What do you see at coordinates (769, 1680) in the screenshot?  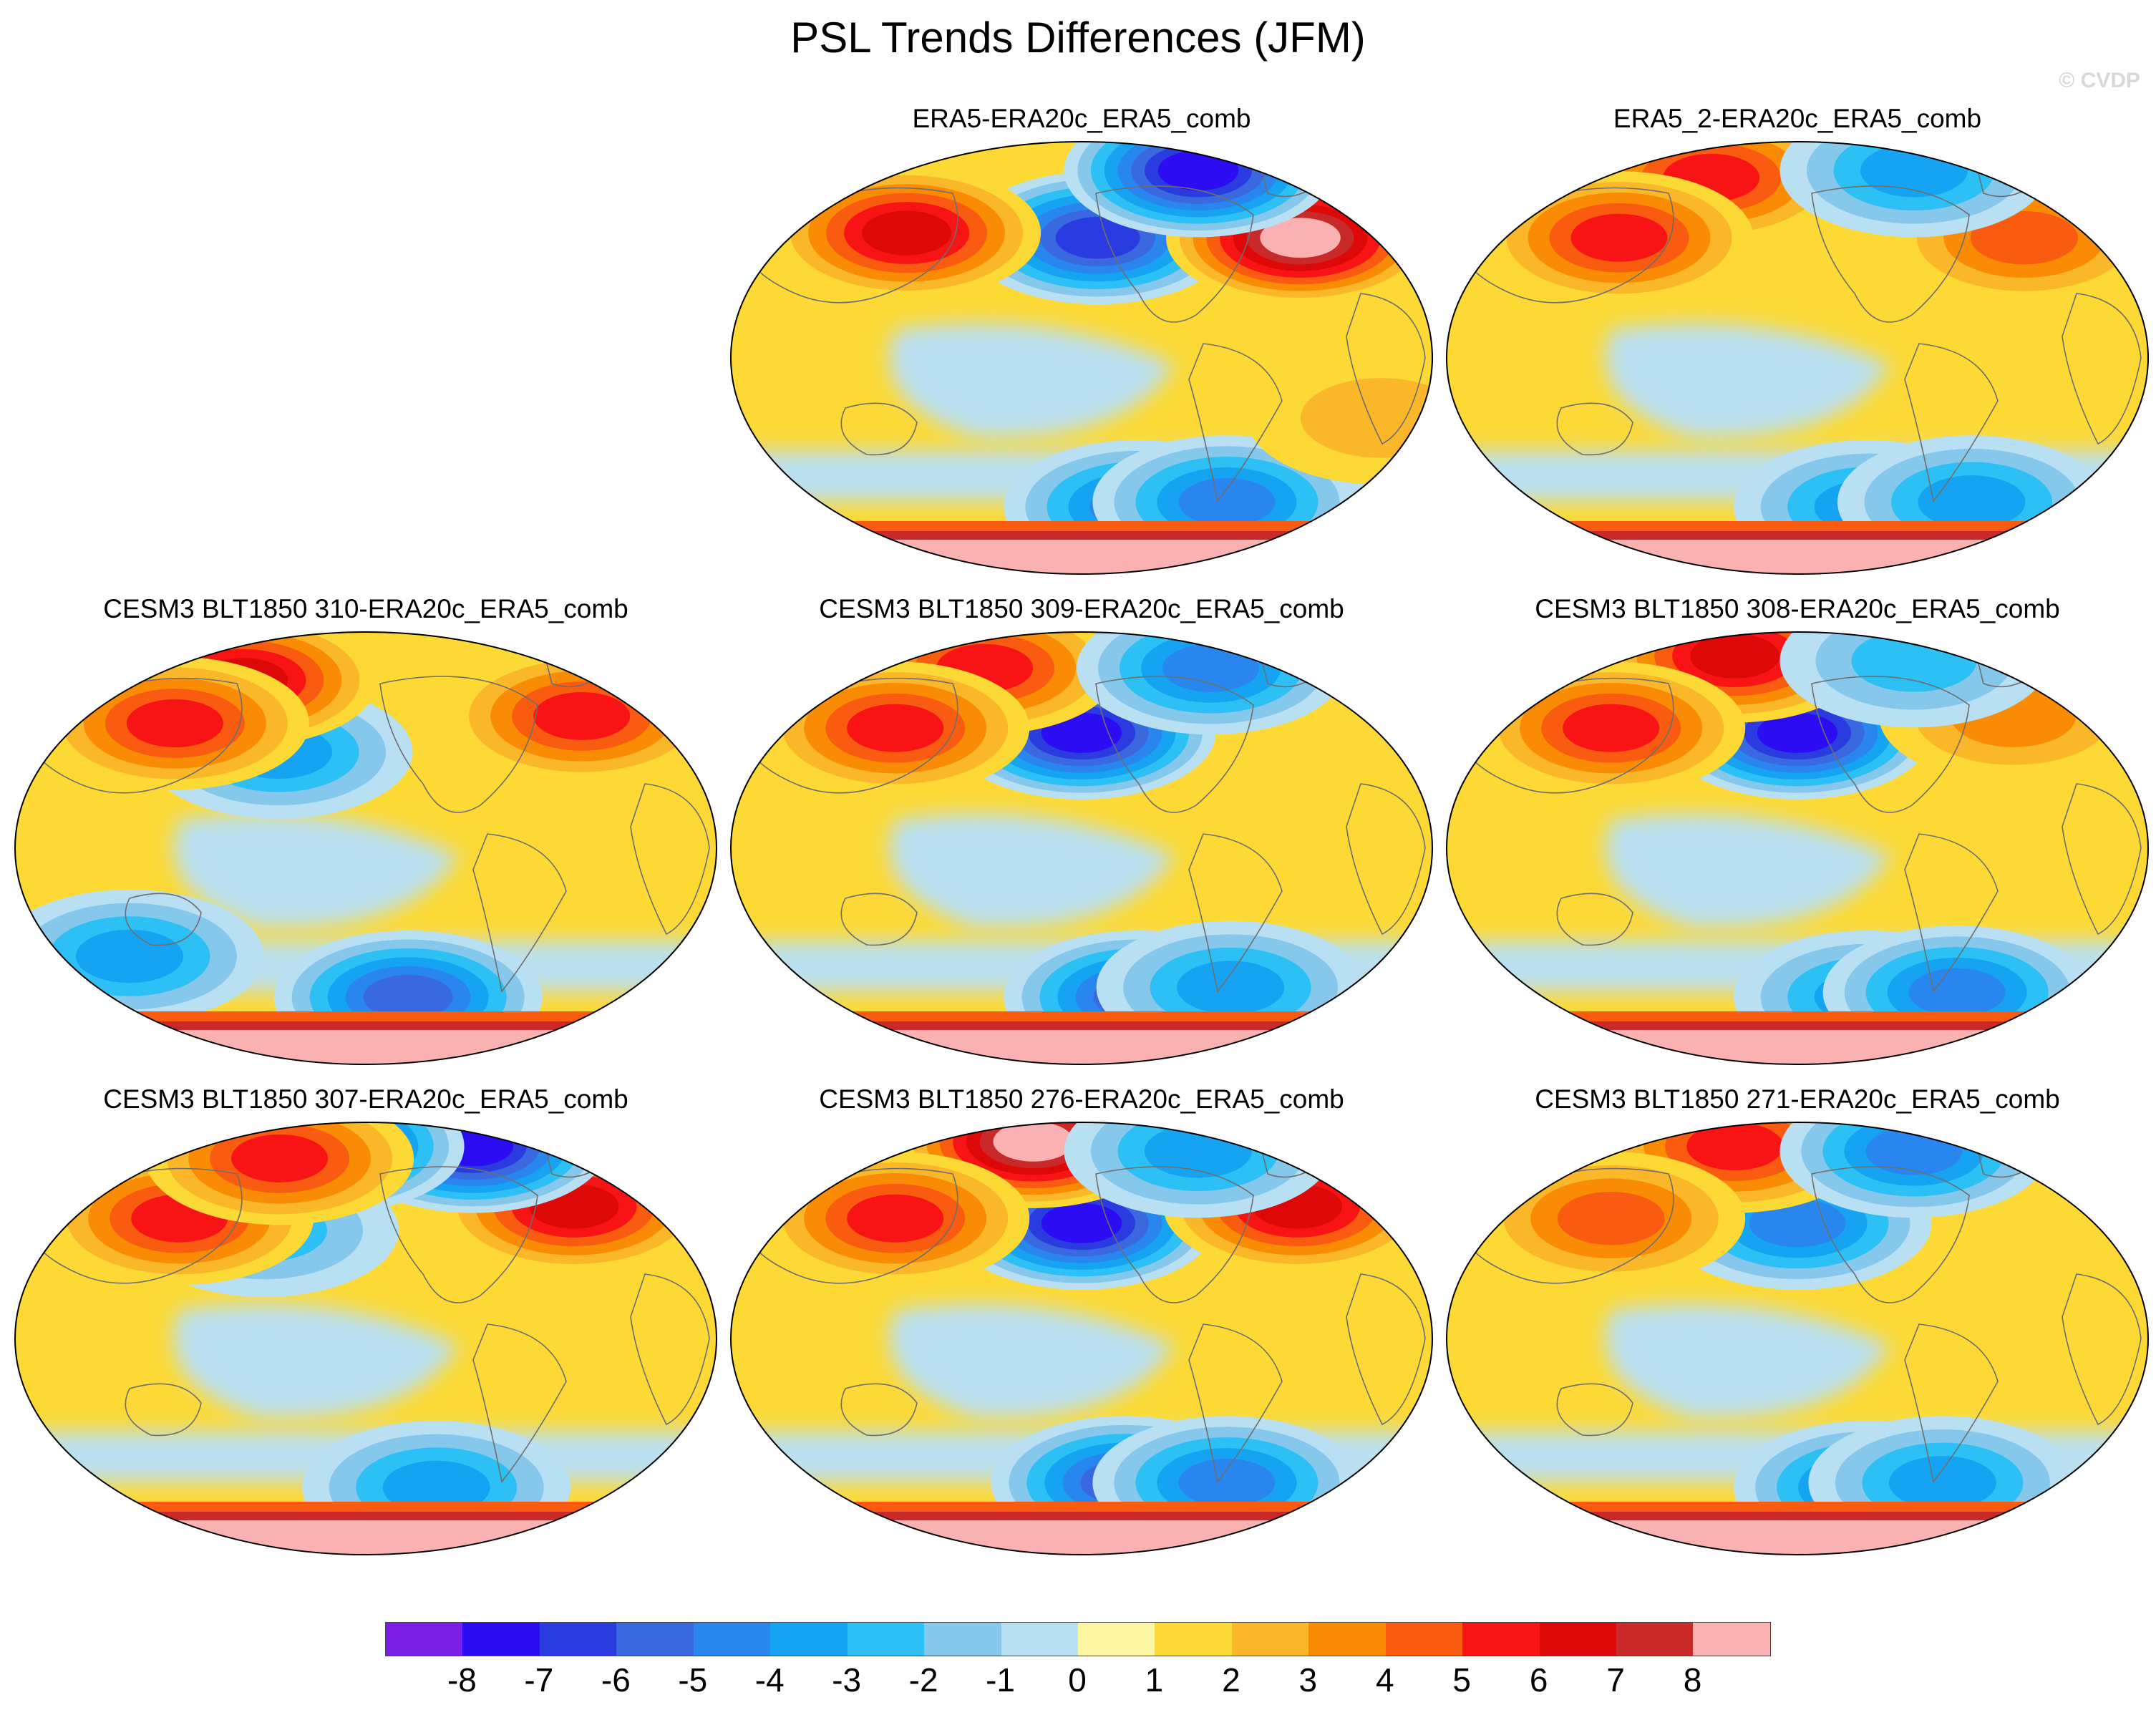 I see `colorbar-tick-label: -4` at bounding box center [769, 1680].